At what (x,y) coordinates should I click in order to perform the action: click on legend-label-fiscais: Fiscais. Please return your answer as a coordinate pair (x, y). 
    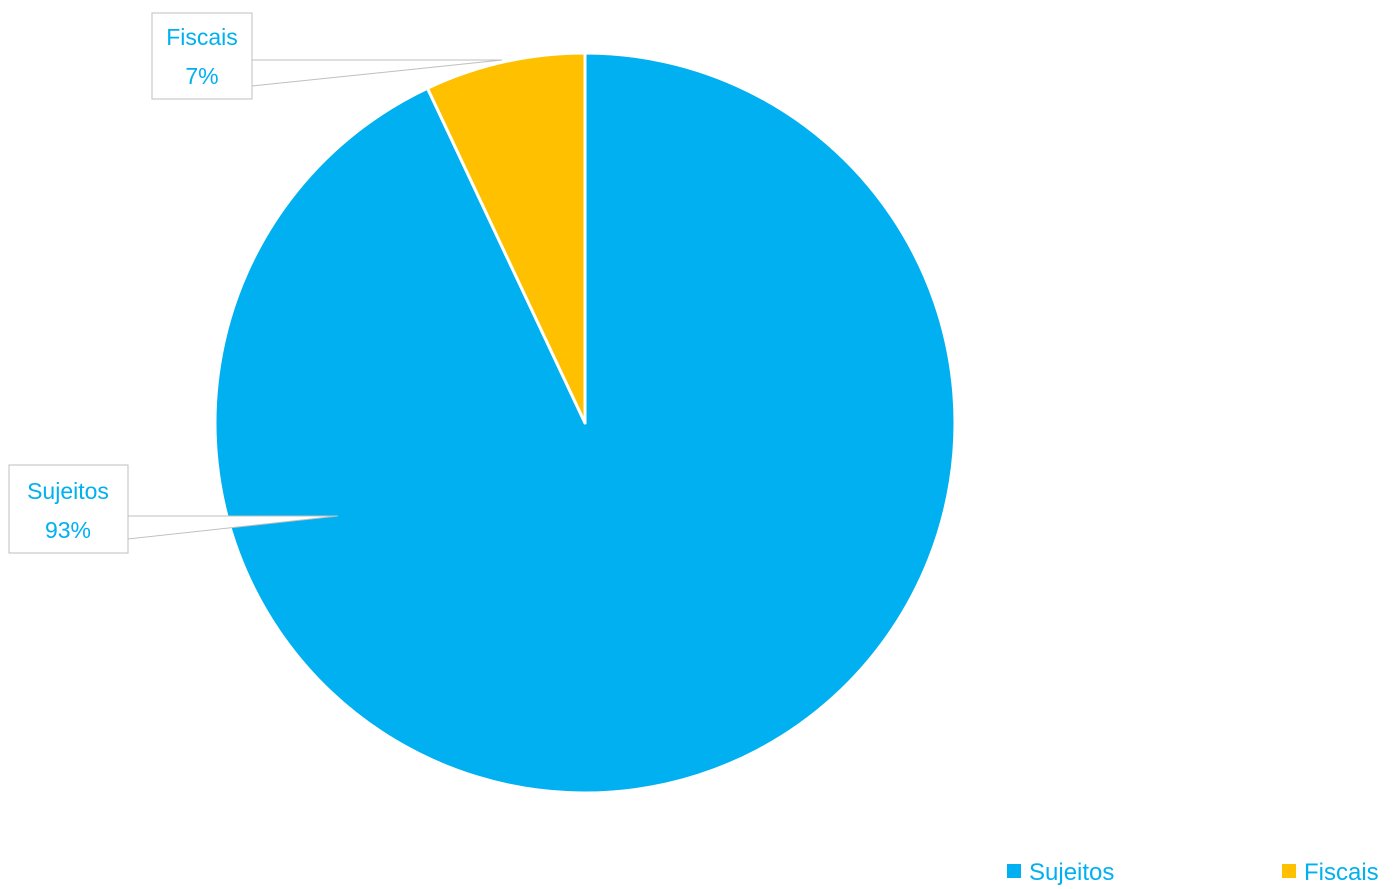
    Looking at the image, I should click on (1341, 872).